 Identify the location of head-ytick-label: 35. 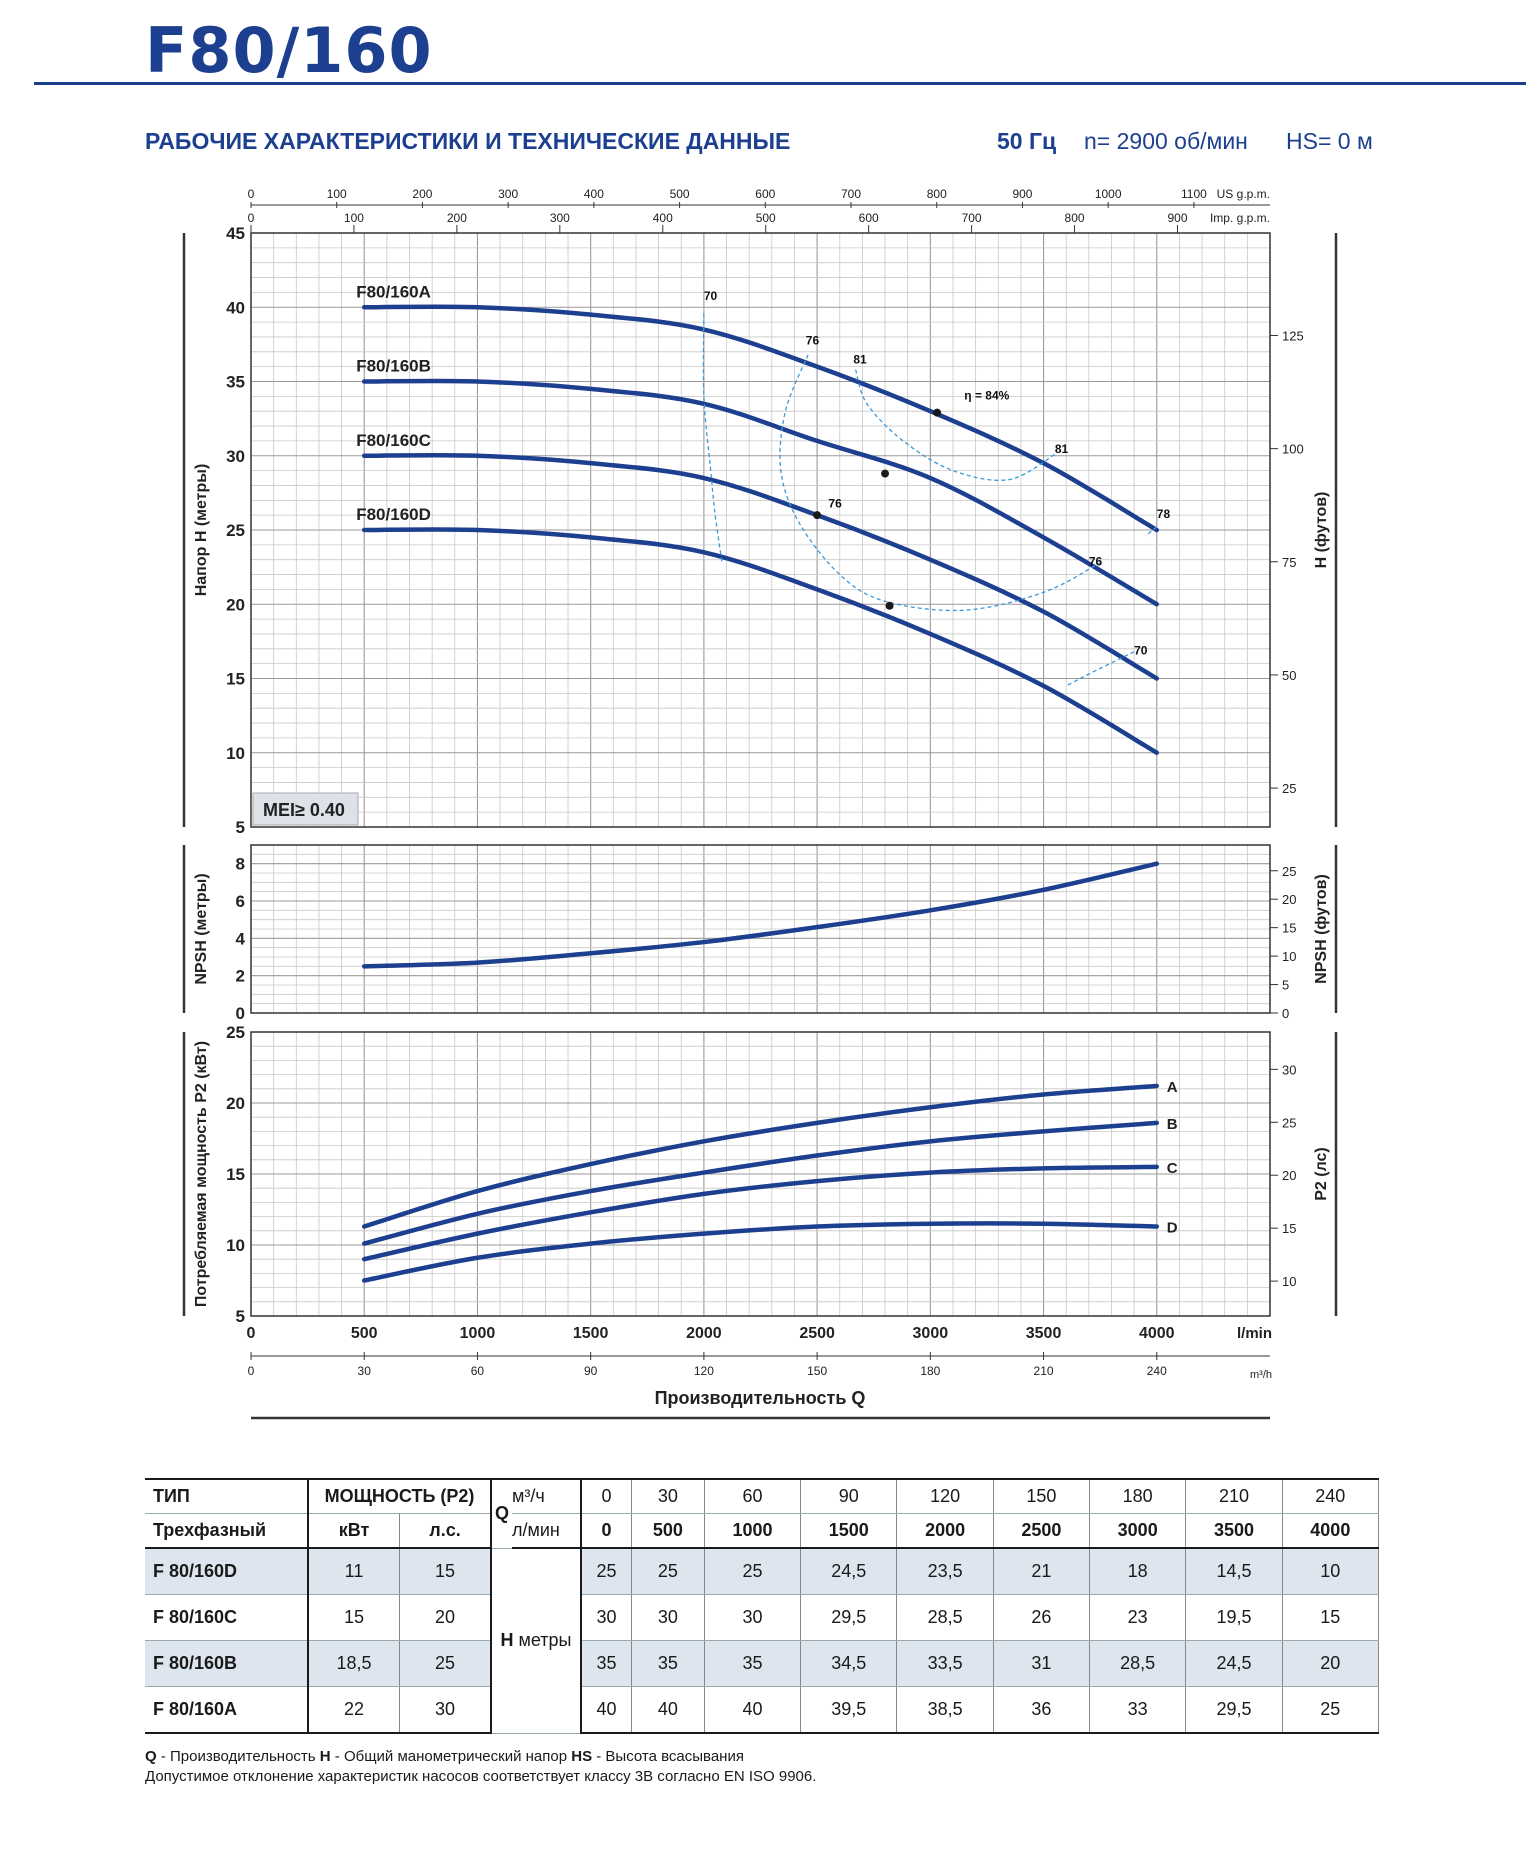
(235, 382).